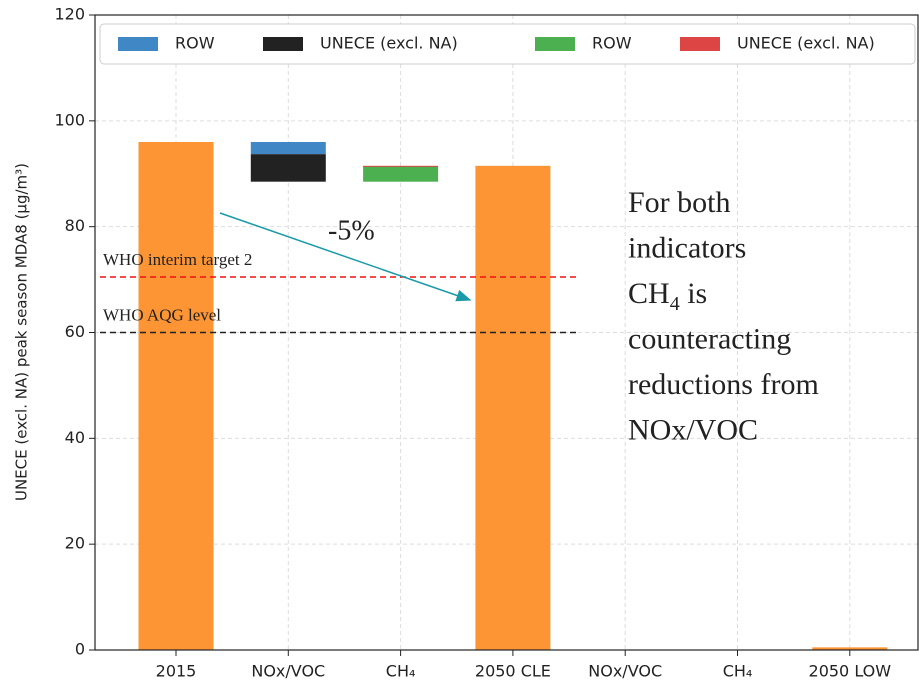 The image size is (919, 685). Describe the element at coordinates (850, 671) in the screenshot. I see `x-tick-label: 2050 LOW` at that location.